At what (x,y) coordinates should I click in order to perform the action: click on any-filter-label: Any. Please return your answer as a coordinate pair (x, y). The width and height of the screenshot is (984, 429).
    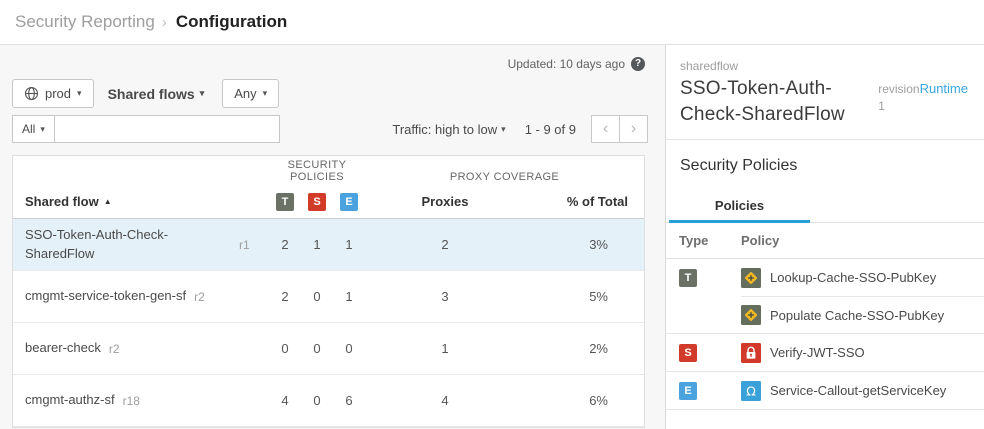
    Looking at the image, I should click on (245, 93).